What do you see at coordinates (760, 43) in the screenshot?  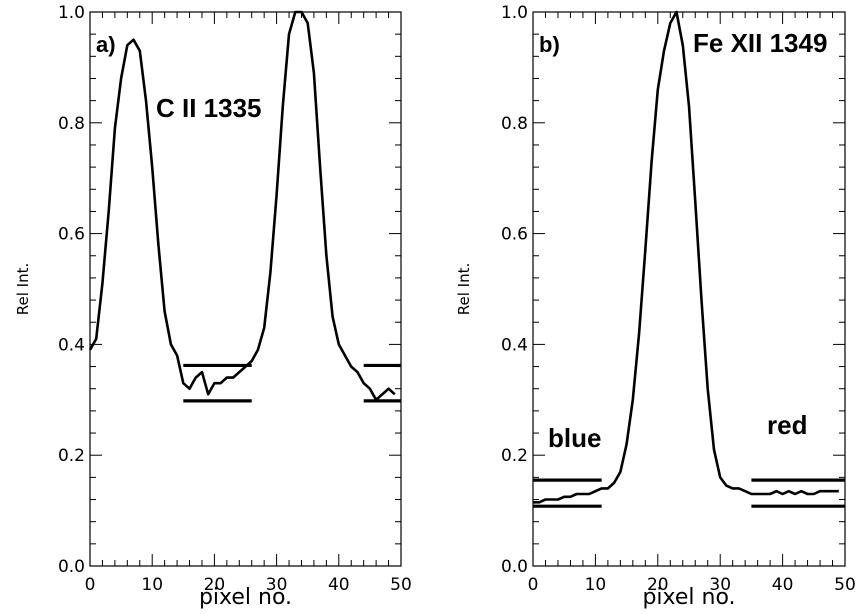 I see `annotation-label: Fe XII 1349` at bounding box center [760, 43].